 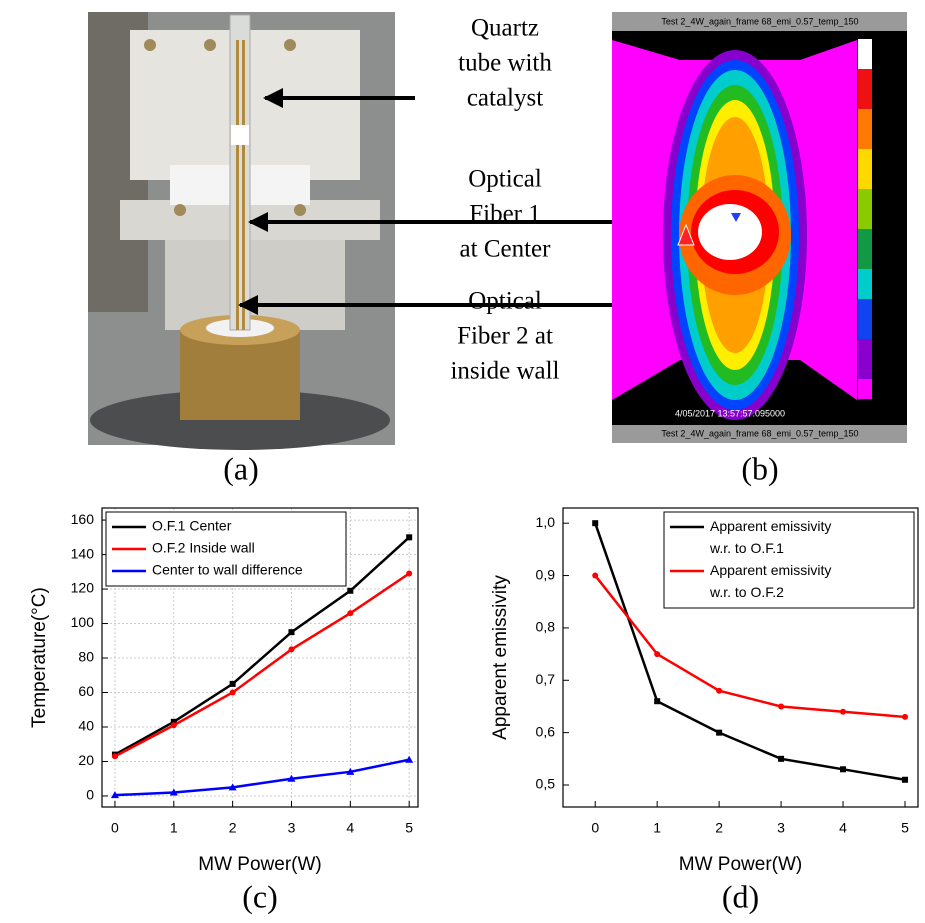 I want to click on timestamp: 4/05/2017 13:57:57.095000, so click(x=730, y=413).